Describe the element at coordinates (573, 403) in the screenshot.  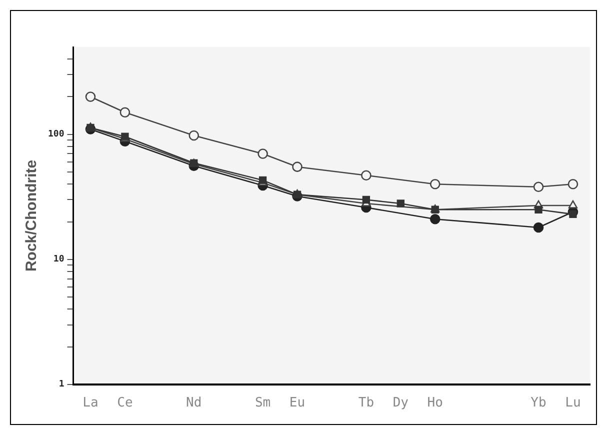
I see `x-tick-label: Lu` at that location.